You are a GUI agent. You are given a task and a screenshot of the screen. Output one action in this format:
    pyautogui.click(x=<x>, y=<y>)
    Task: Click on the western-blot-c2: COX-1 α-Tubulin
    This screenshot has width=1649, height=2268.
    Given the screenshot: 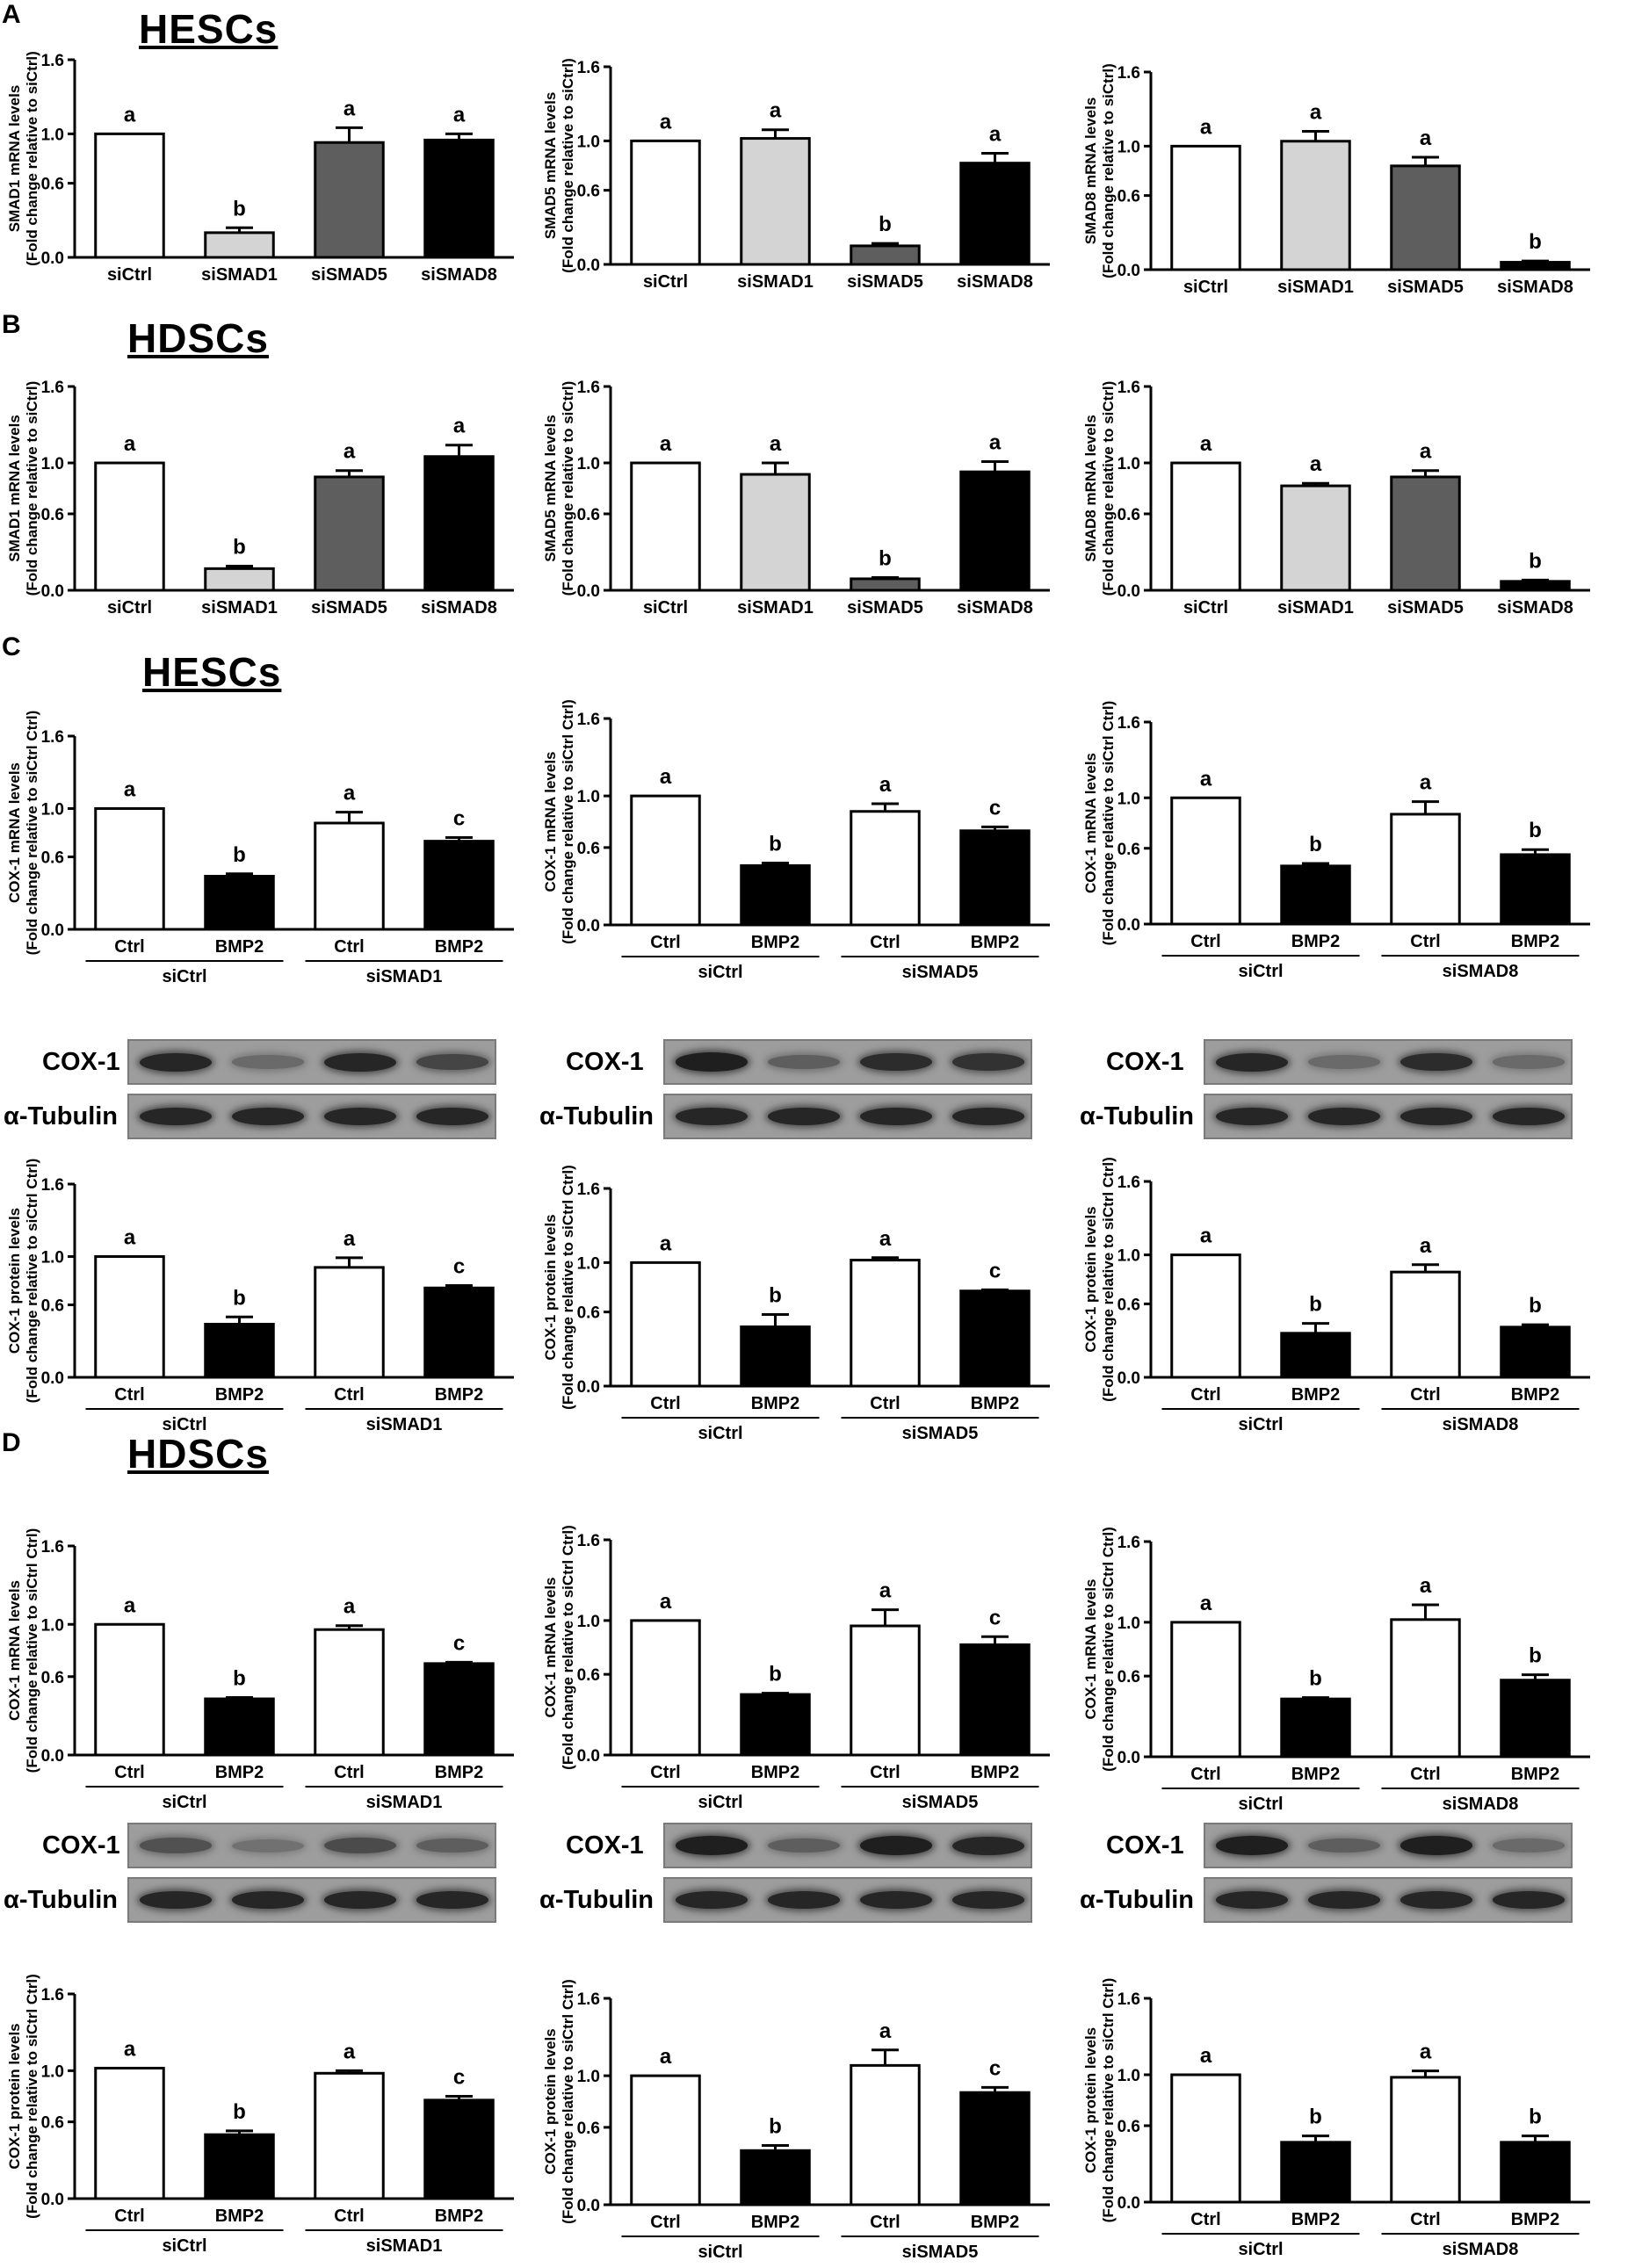 What is the action you would take?
    pyautogui.click(x=799, y=1091)
    